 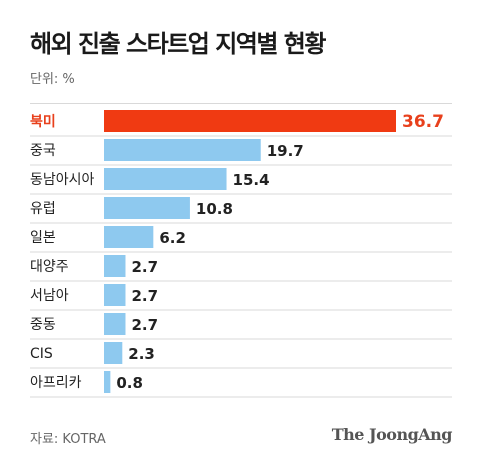 What do you see at coordinates (251, 180) in the screenshot?
I see `value-label: 15.4` at bounding box center [251, 180].